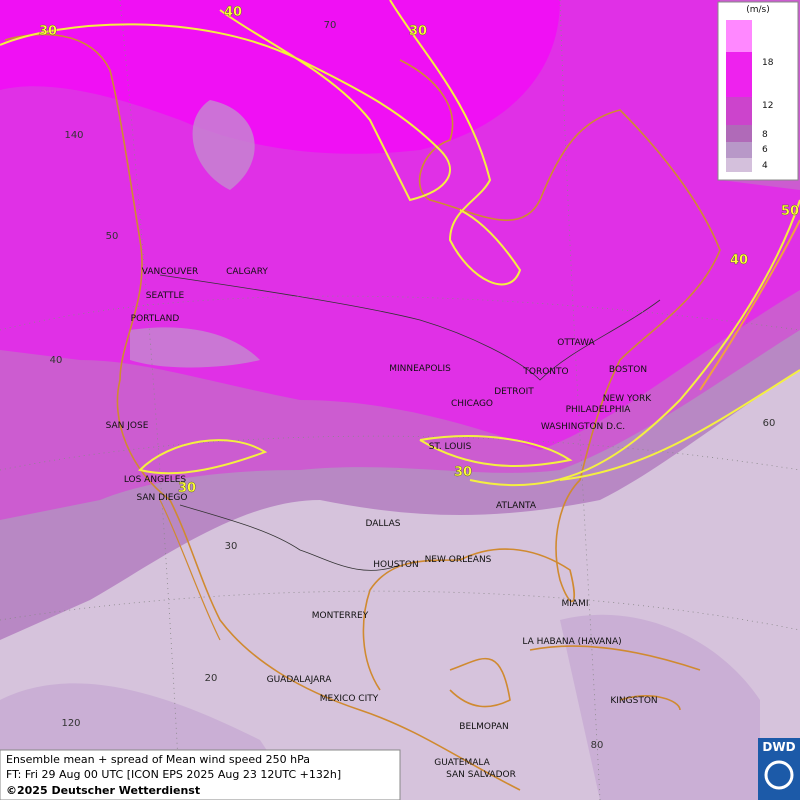  Describe the element at coordinates (349, 699) in the screenshot. I see `city-label: MEXICO CITY` at that location.